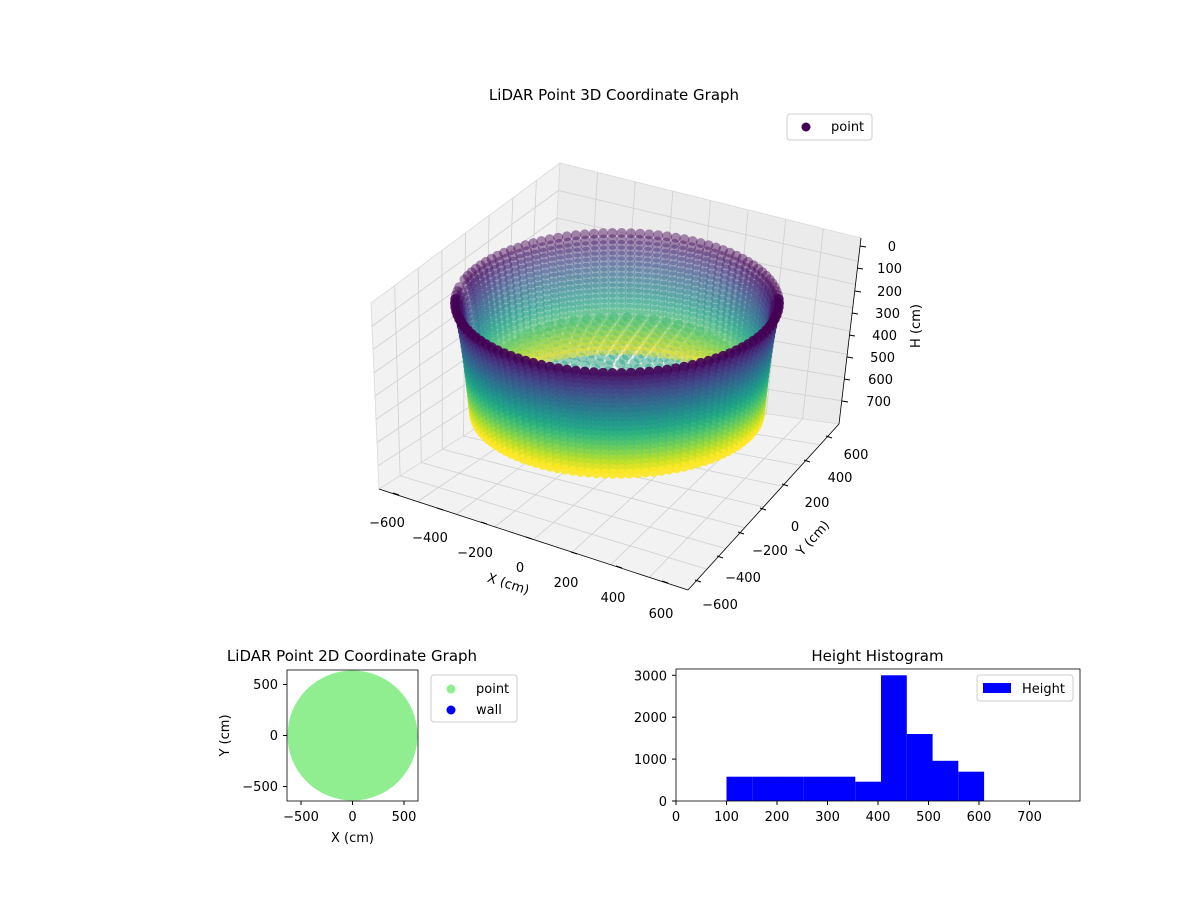 The height and width of the screenshot is (900, 1200). What do you see at coordinates (763, 507) in the screenshot?
I see `y-axis-line` at bounding box center [763, 507].